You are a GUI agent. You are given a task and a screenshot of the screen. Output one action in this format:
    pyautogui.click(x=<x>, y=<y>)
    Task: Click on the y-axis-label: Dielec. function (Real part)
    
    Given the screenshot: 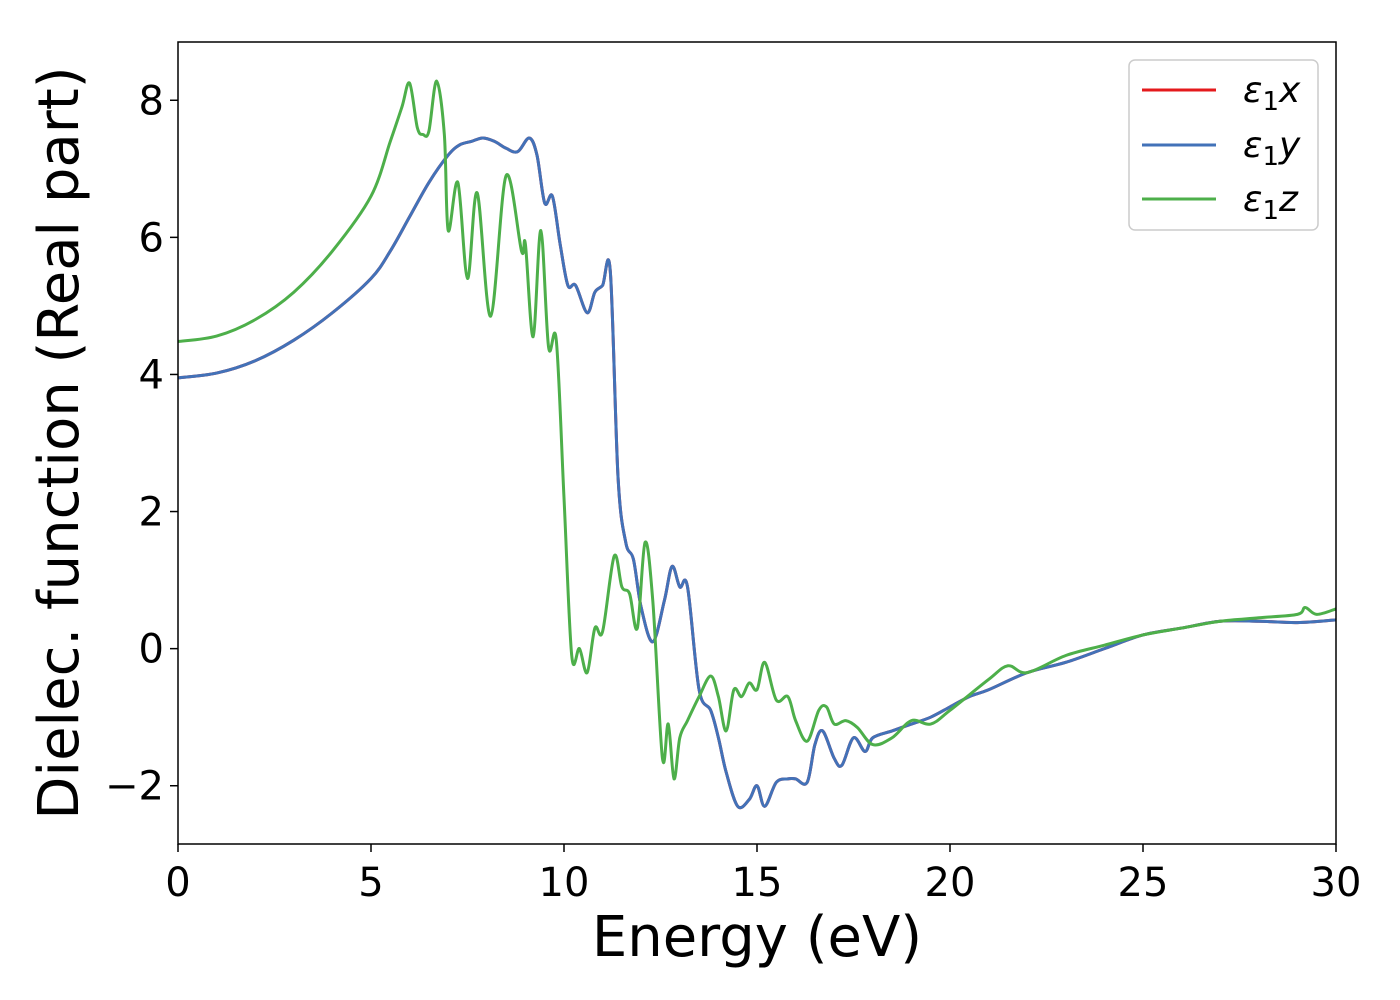 What is the action you would take?
    pyautogui.click(x=59, y=442)
    